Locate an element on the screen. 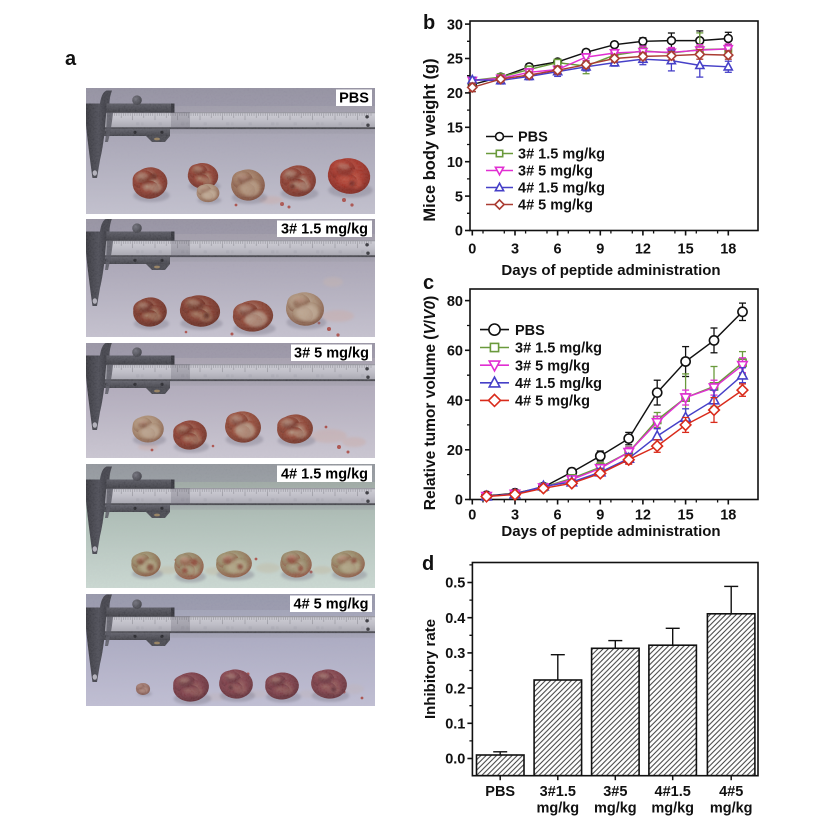 The width and height of the screenshot is (824, 826). svg-text: Relative tumor volume (V/V0) is located at coordinates (430, 403).